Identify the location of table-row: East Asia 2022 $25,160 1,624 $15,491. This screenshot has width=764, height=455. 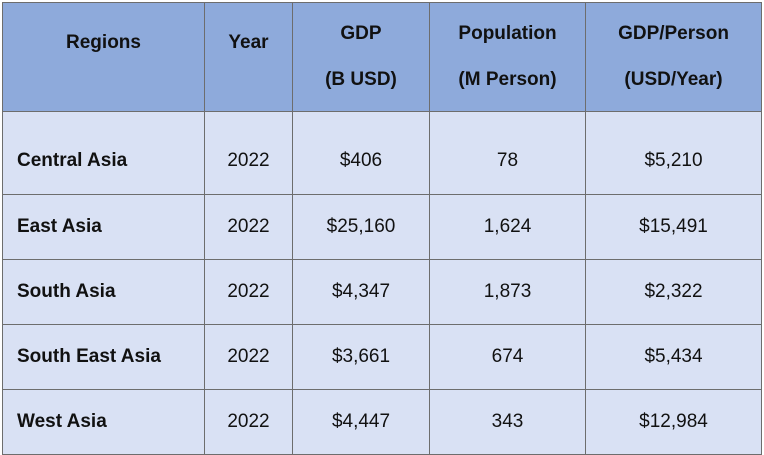
(382, 227).